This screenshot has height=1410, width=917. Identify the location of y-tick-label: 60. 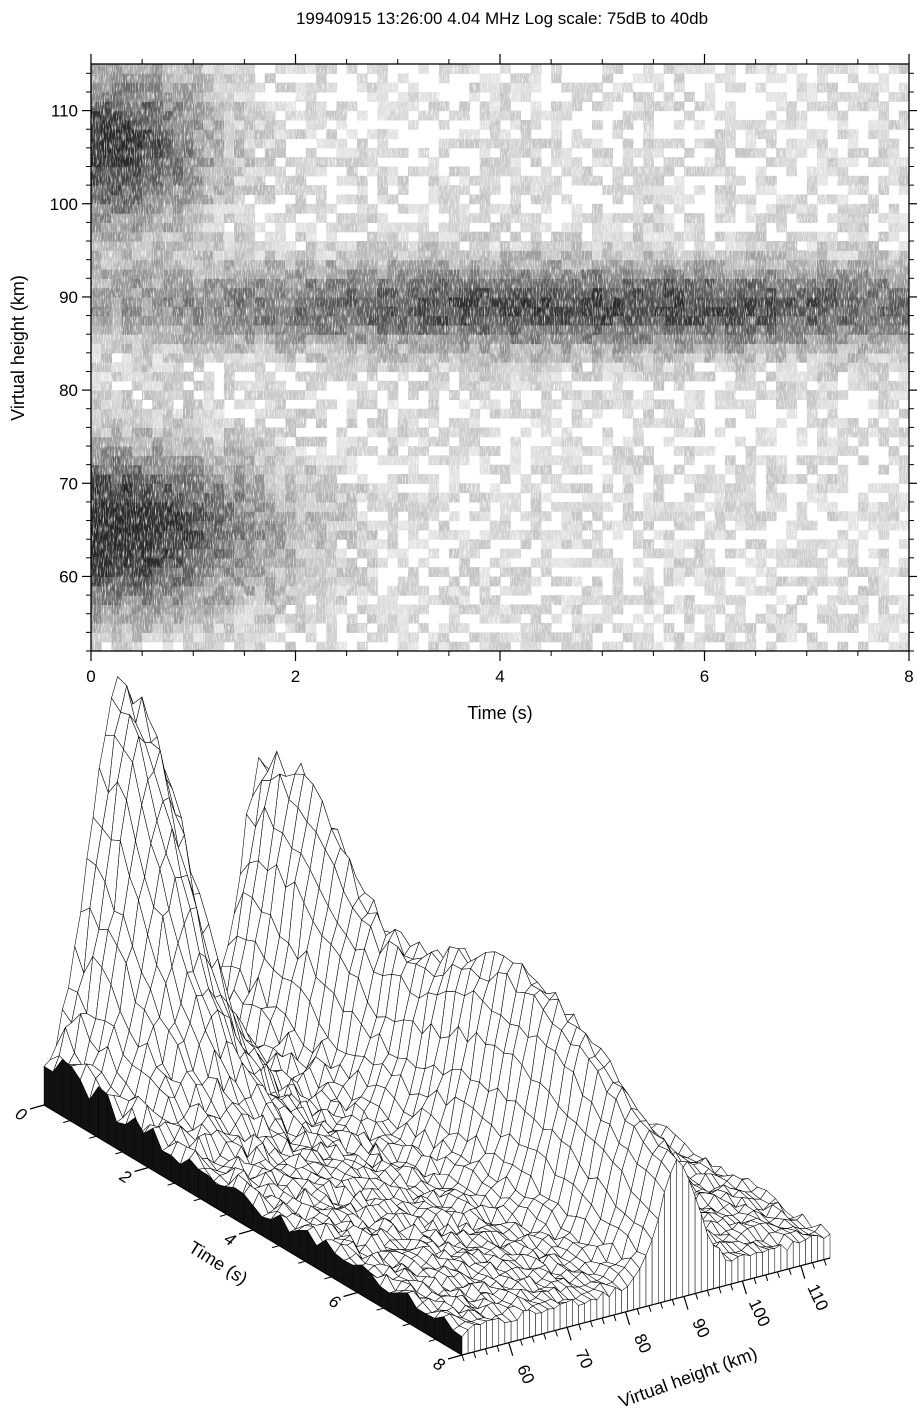
(68, 576).